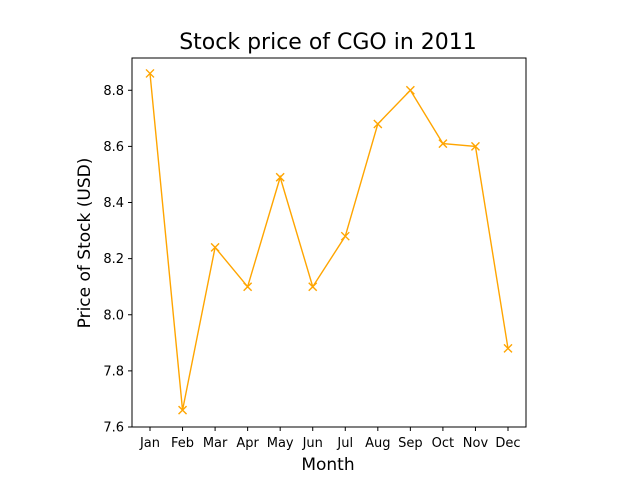 This screenshot has width=640, height=480. What do you see at coordinates (113, 315) in the screenshot?
I see `y-tick-label: 8.0` at bounding box center [113, 315].